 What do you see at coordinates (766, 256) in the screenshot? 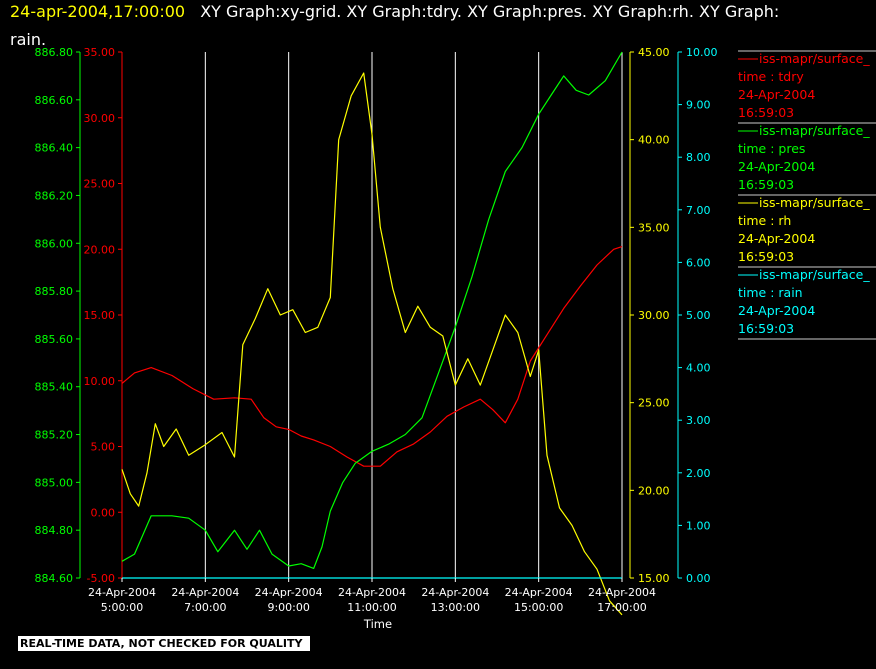
I see `legend-rh-line-3: 16:59:03` at bounding box center [766, 256].